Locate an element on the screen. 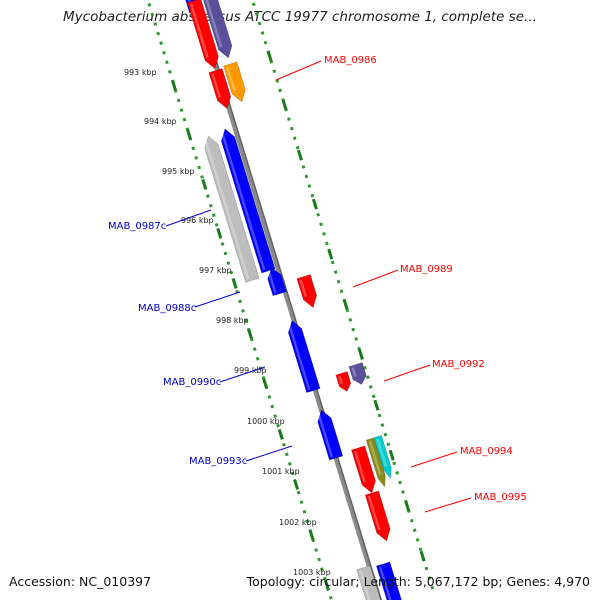 The height and width of the screenshot is (600, 600). gene-block-mab-0987c is located at coordinates (248, 201).